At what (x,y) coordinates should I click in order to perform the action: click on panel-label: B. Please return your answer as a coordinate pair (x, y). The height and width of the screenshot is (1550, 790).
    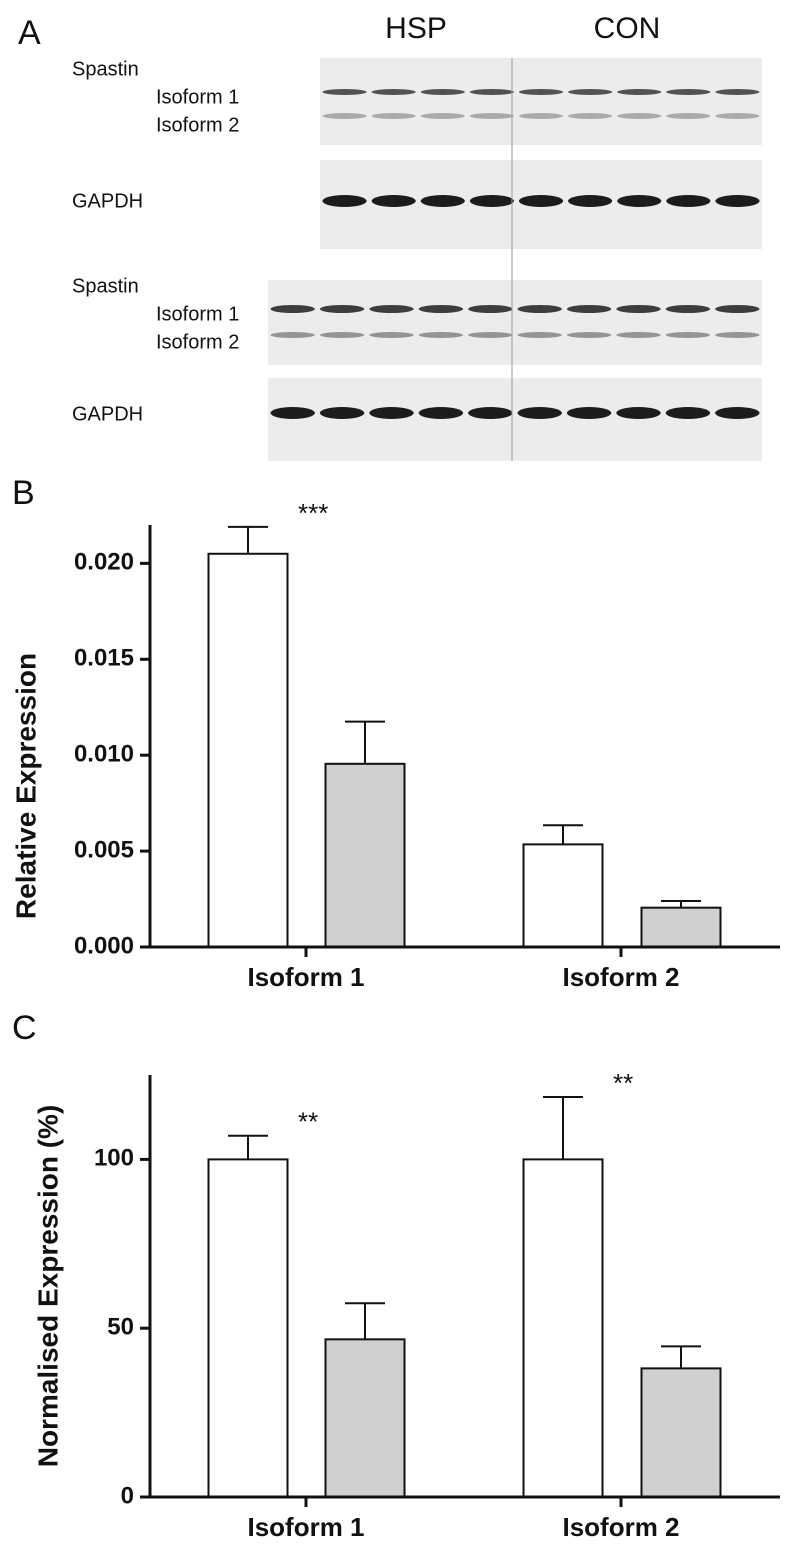
    Looking at the image, I should click on (23, 493).